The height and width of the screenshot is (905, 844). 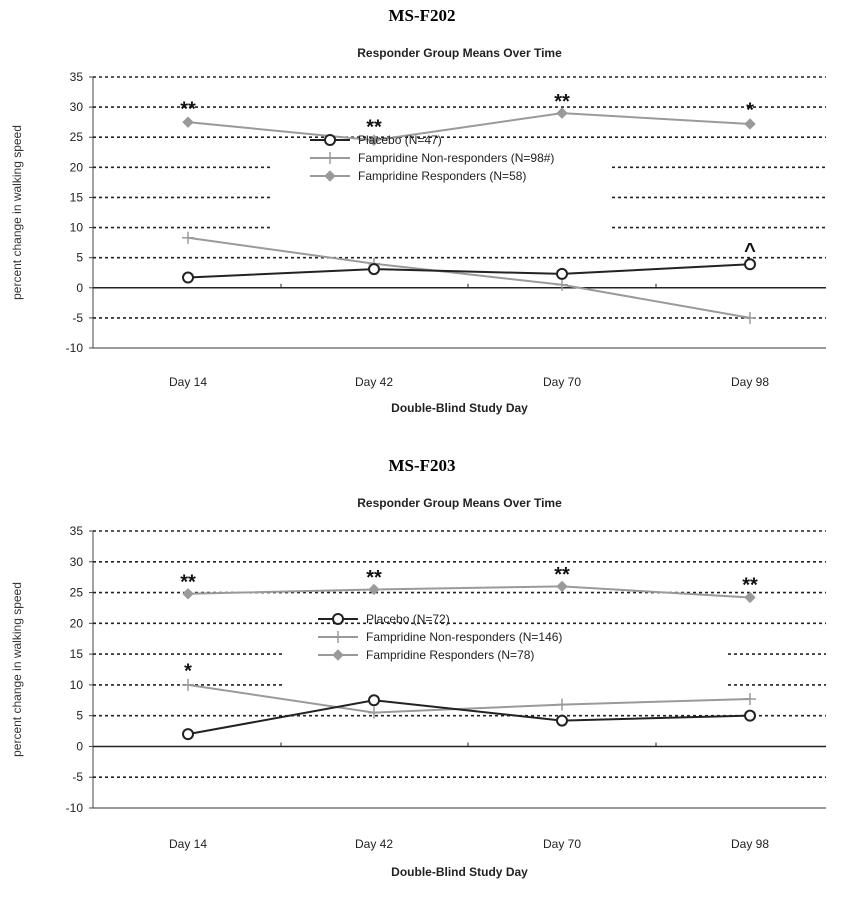 I want to click on legend-label: Placebo (N=47), so click(x=400, y=140).